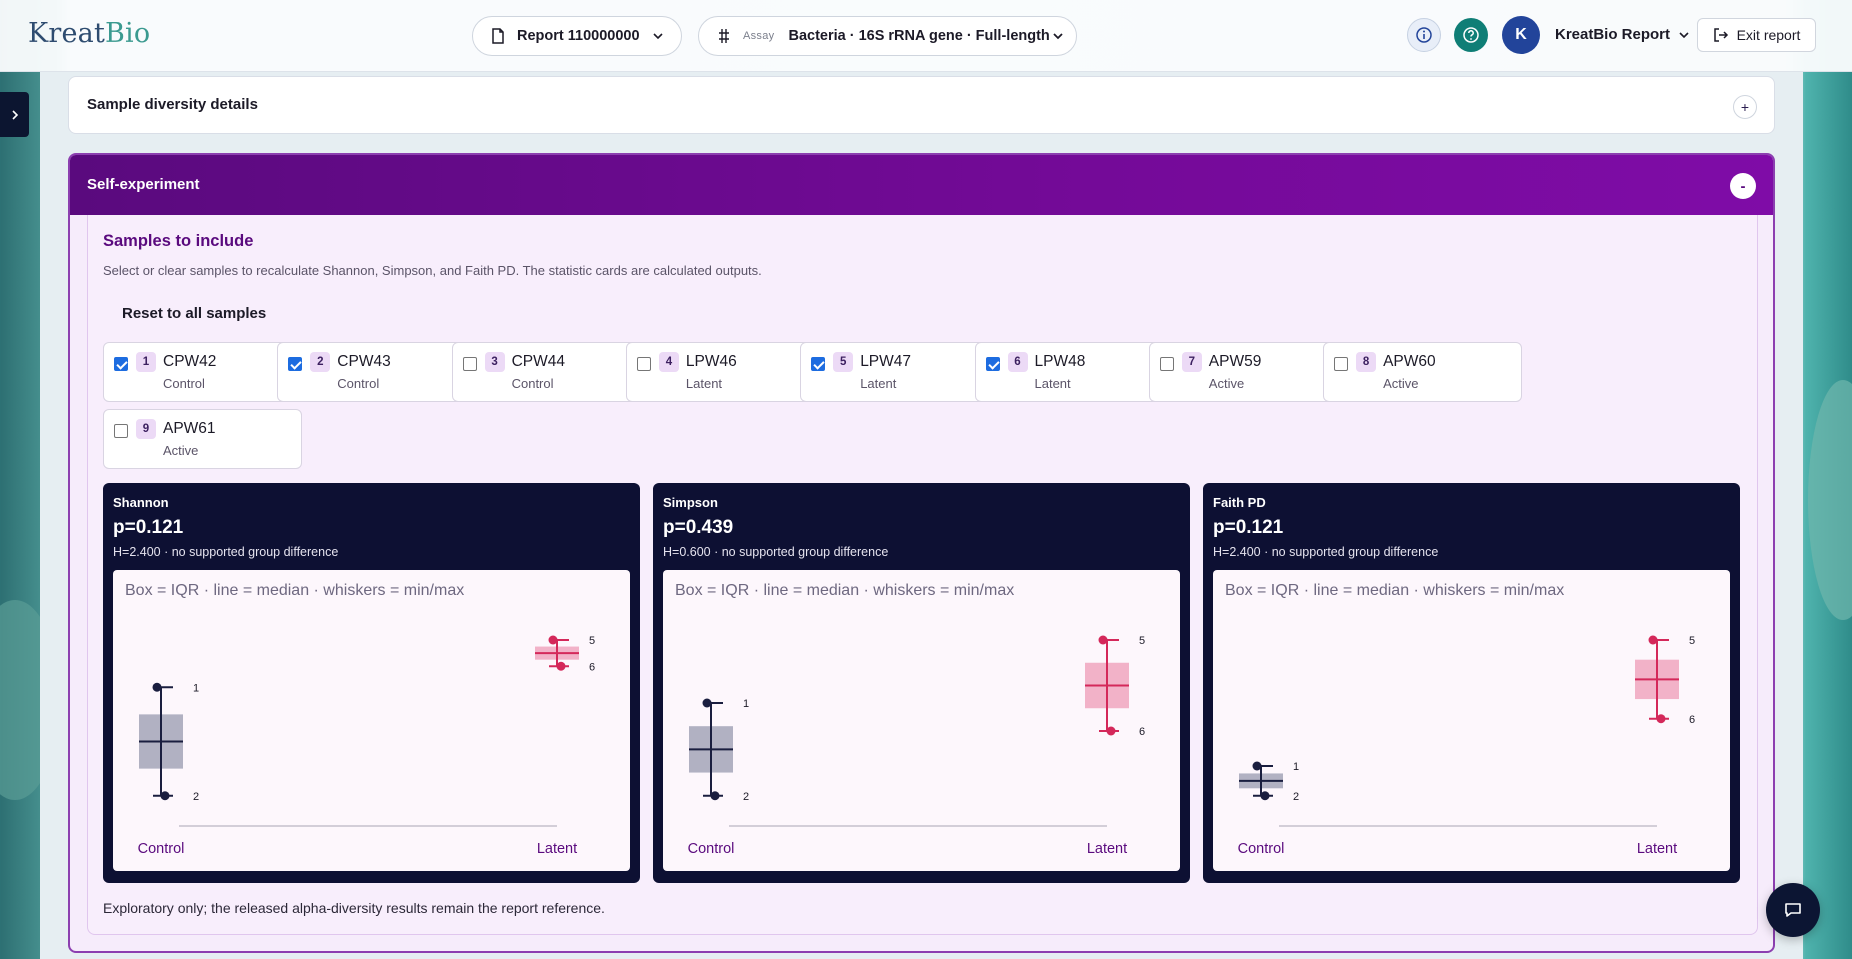 The width and height of the screenshot is (1852, 959). Describe the element at coordinates (900, 372) in the screenshot. I see `sample-card: 5 LPW47 Latent` at that location.